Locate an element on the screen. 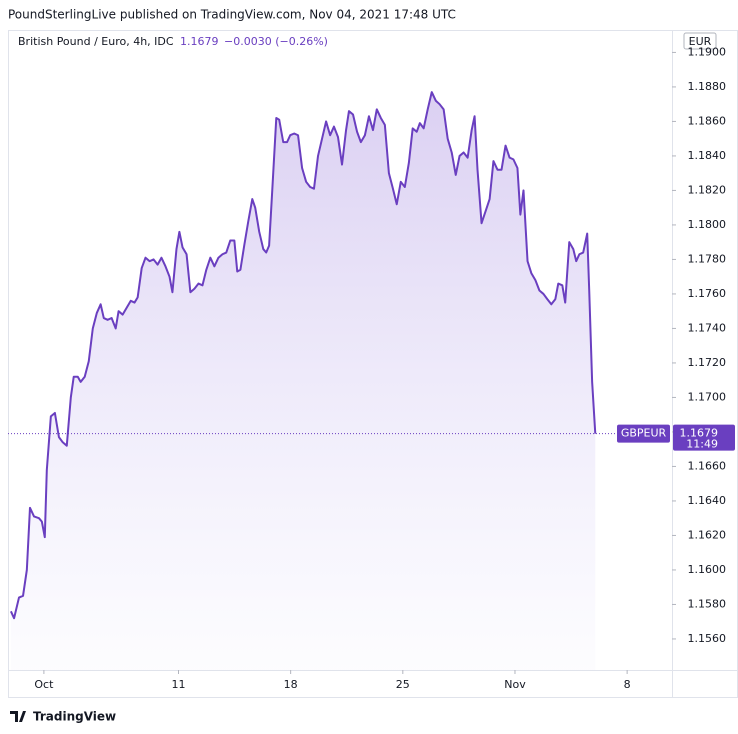 The image size is (738, 734). y-tick-label: 1.1780 is located at coordinates (707, 258).